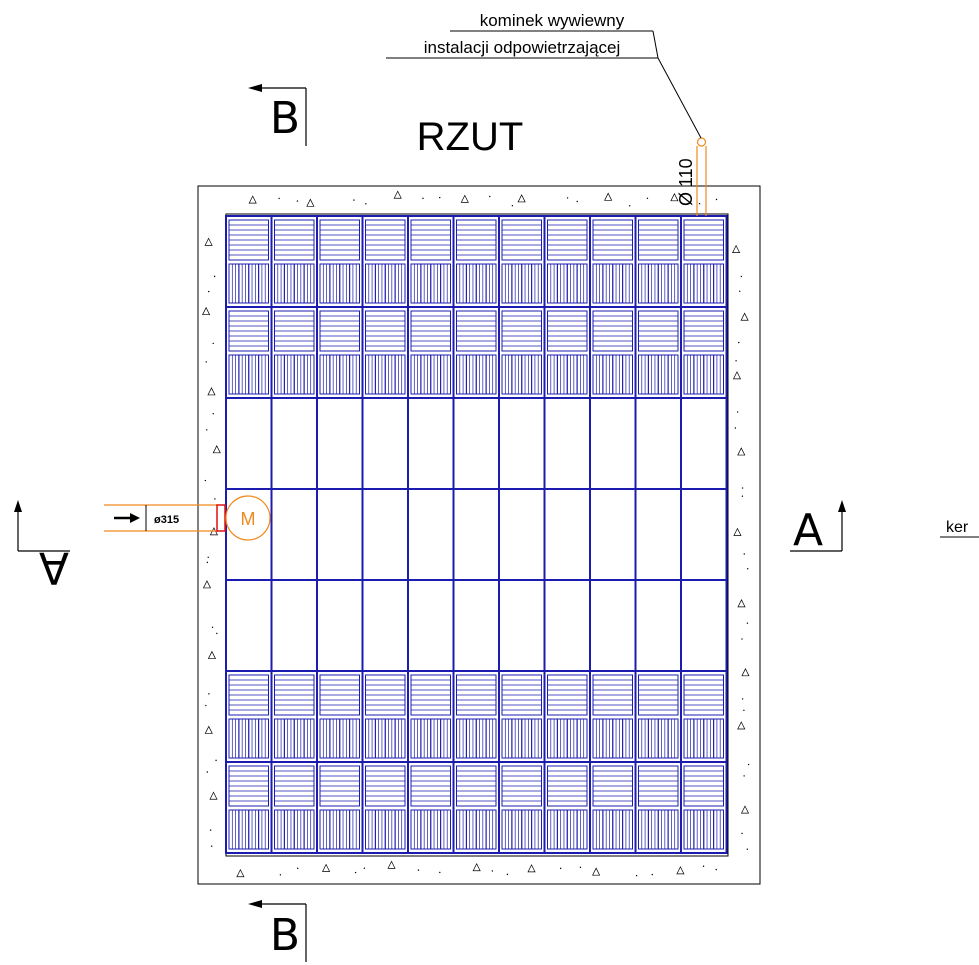 The width and height of the screenshot is (979, 965). Describe the element at coordinates (18, 506) in the screenshot. I see `arrow-up-icon` at that location.